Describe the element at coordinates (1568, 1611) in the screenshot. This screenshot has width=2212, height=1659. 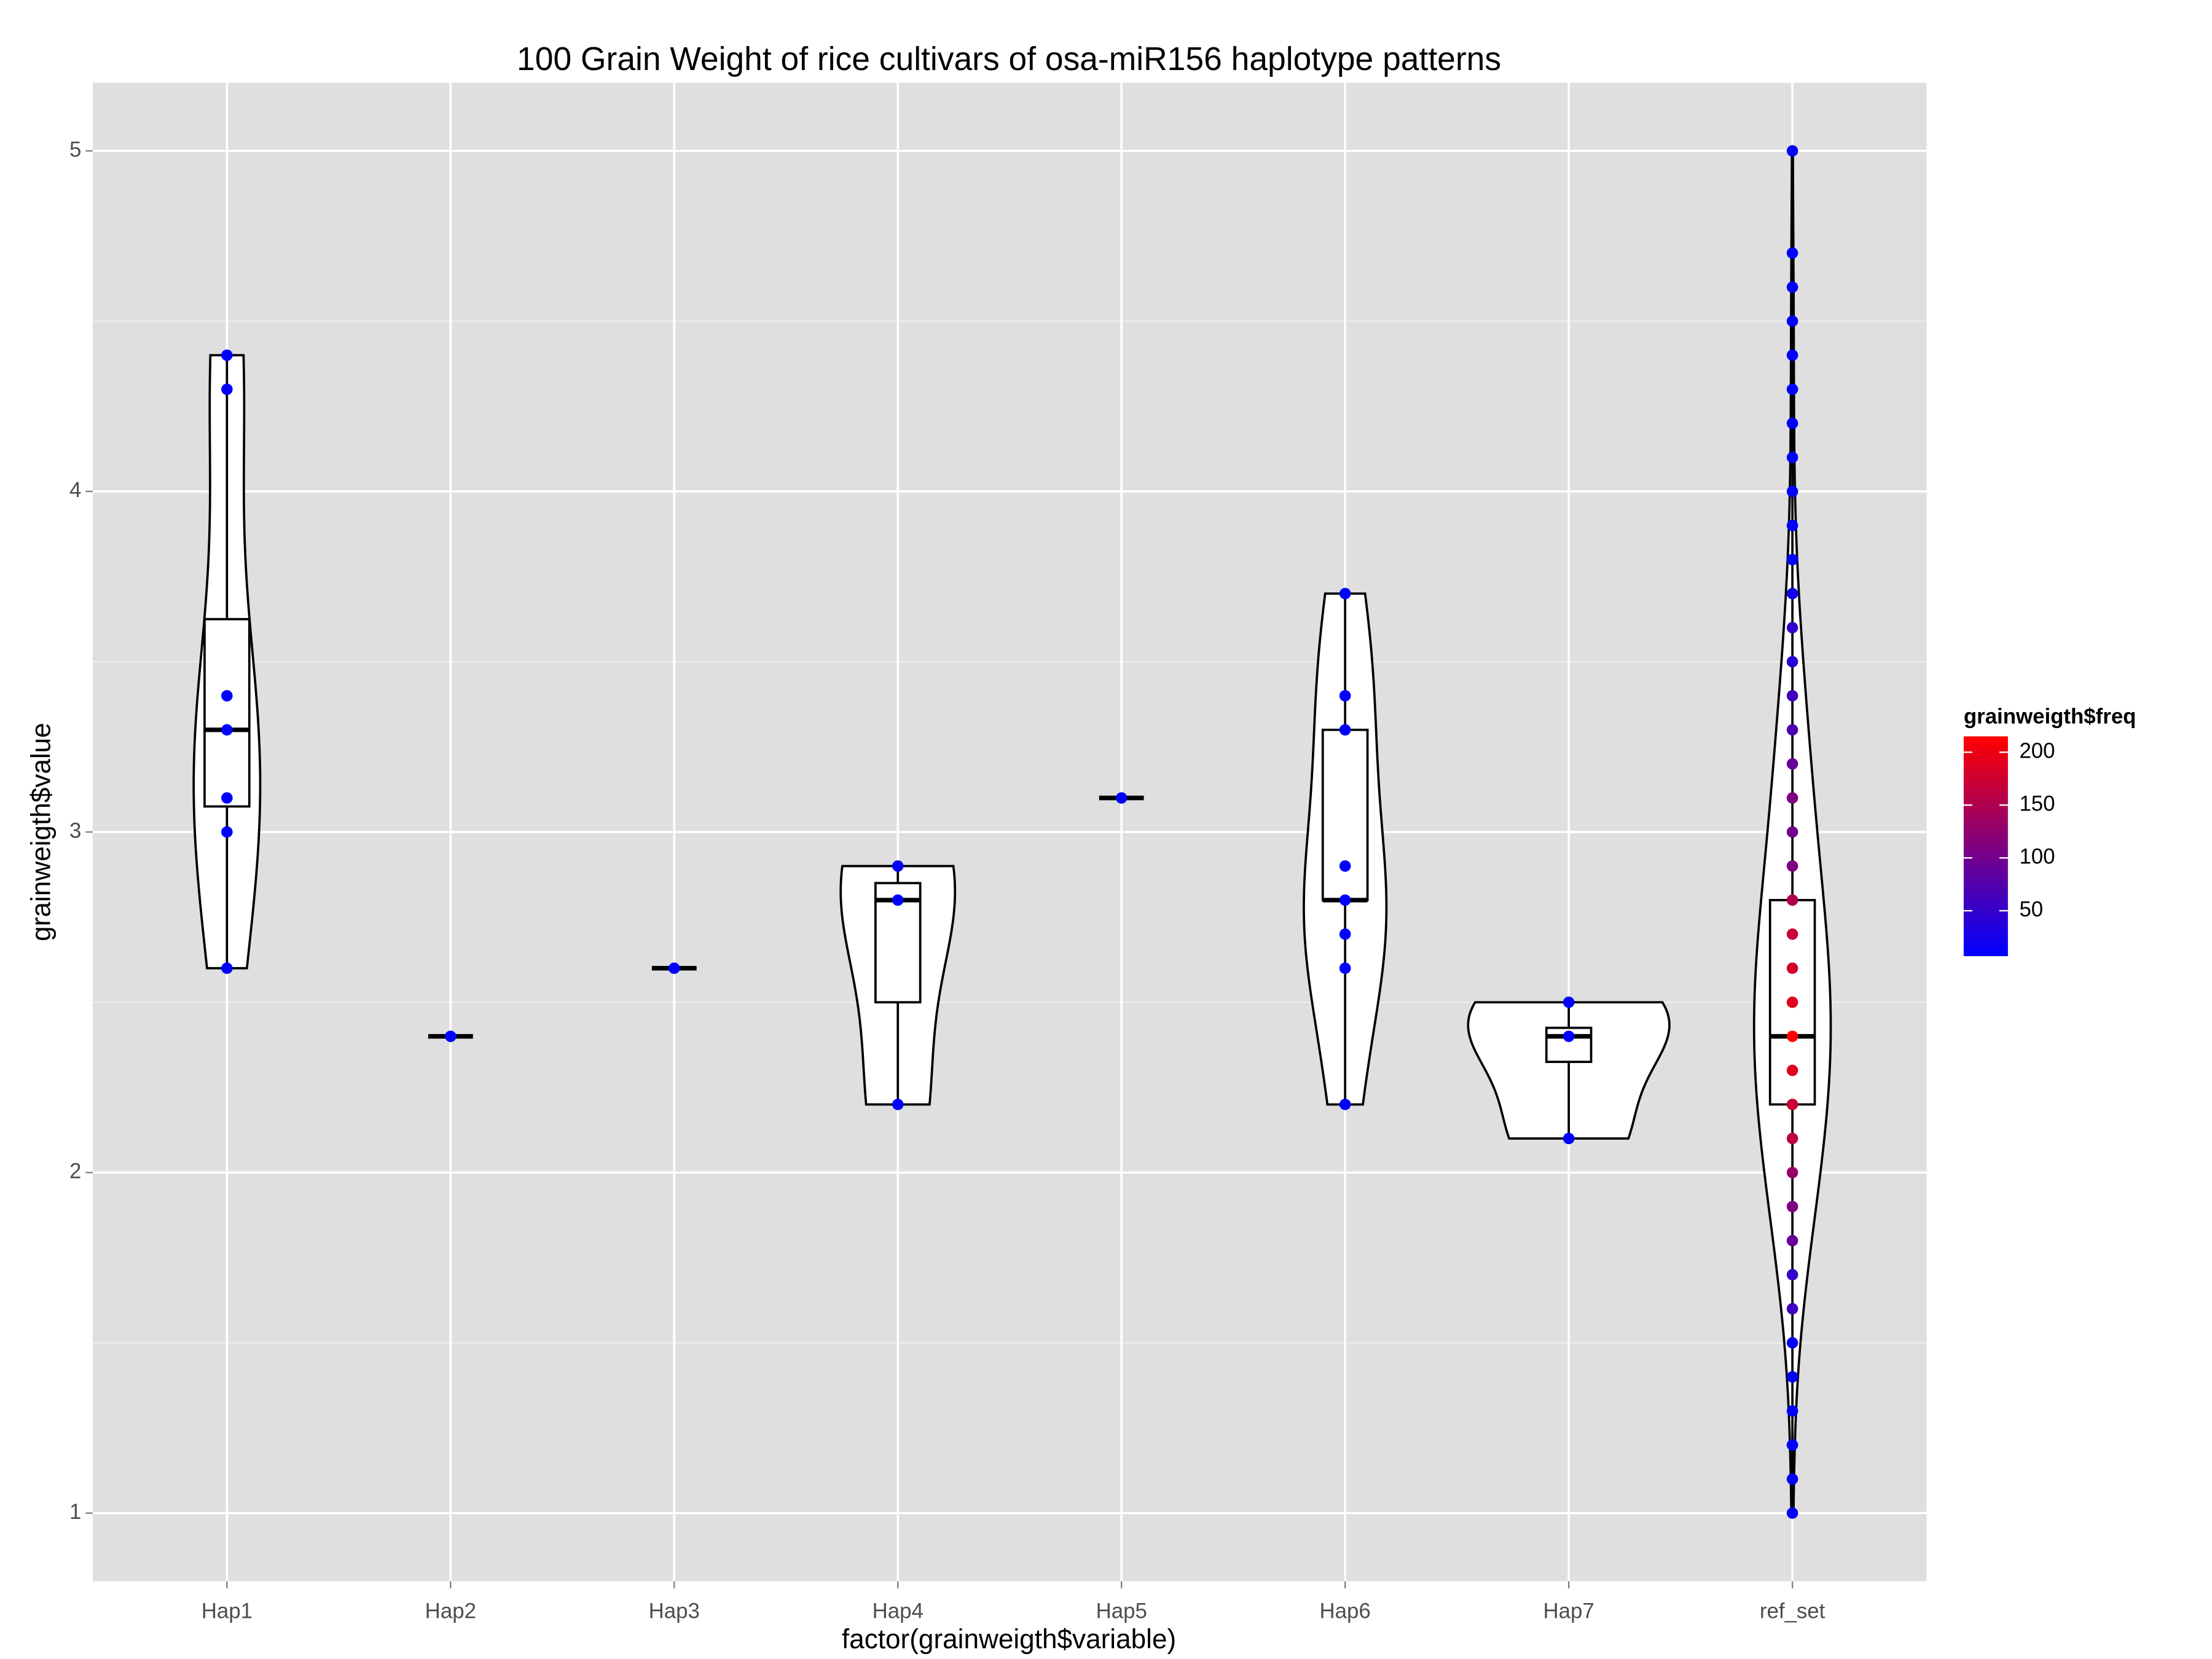
I see `x-tick-label: Hap7` at that location.